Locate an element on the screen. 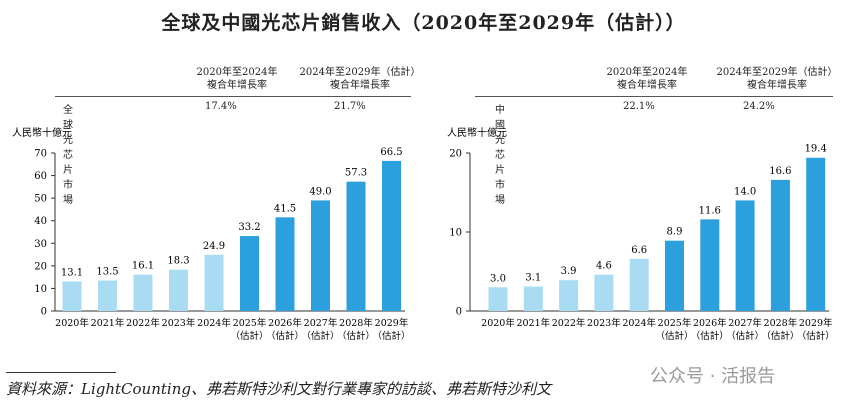 The image size is (847, 410). bar-value-label: 24.9 is located at coordinates (214, 246).